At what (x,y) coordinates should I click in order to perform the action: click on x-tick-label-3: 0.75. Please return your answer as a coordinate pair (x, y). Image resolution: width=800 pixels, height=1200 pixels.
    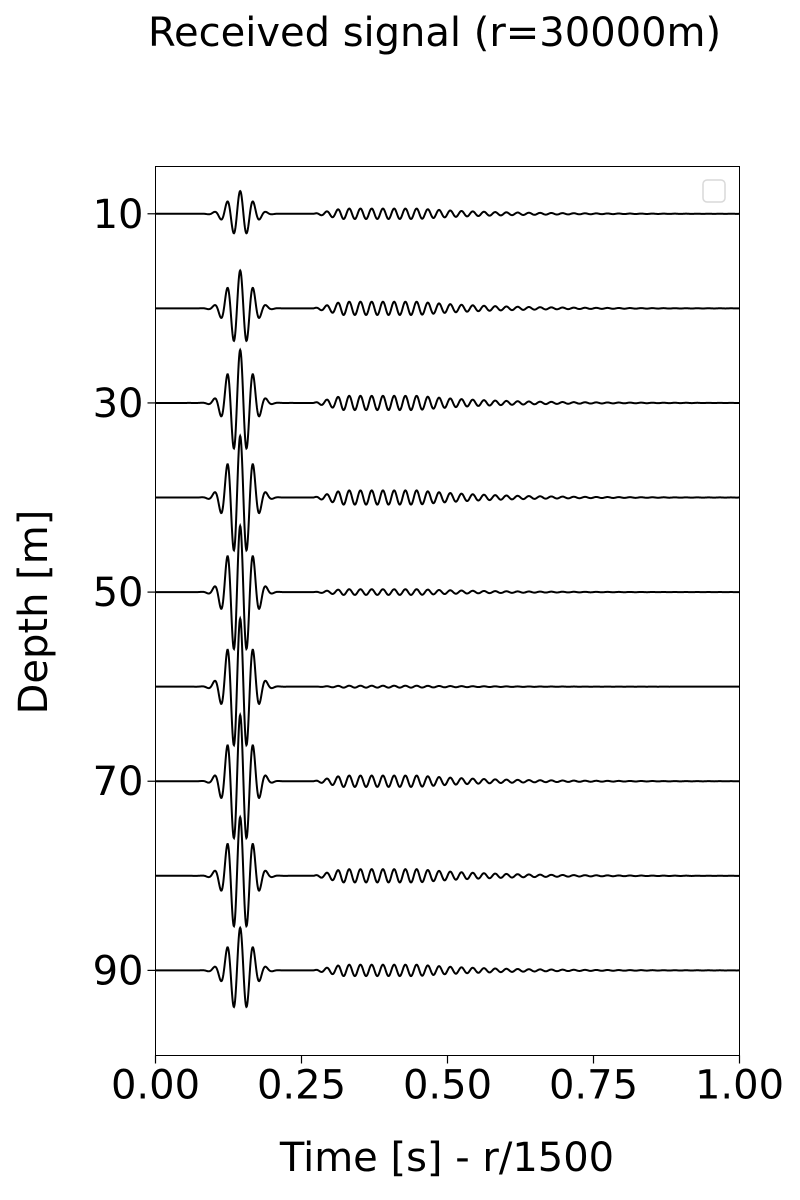
    Looking at the image, I should click on (593, 1086).